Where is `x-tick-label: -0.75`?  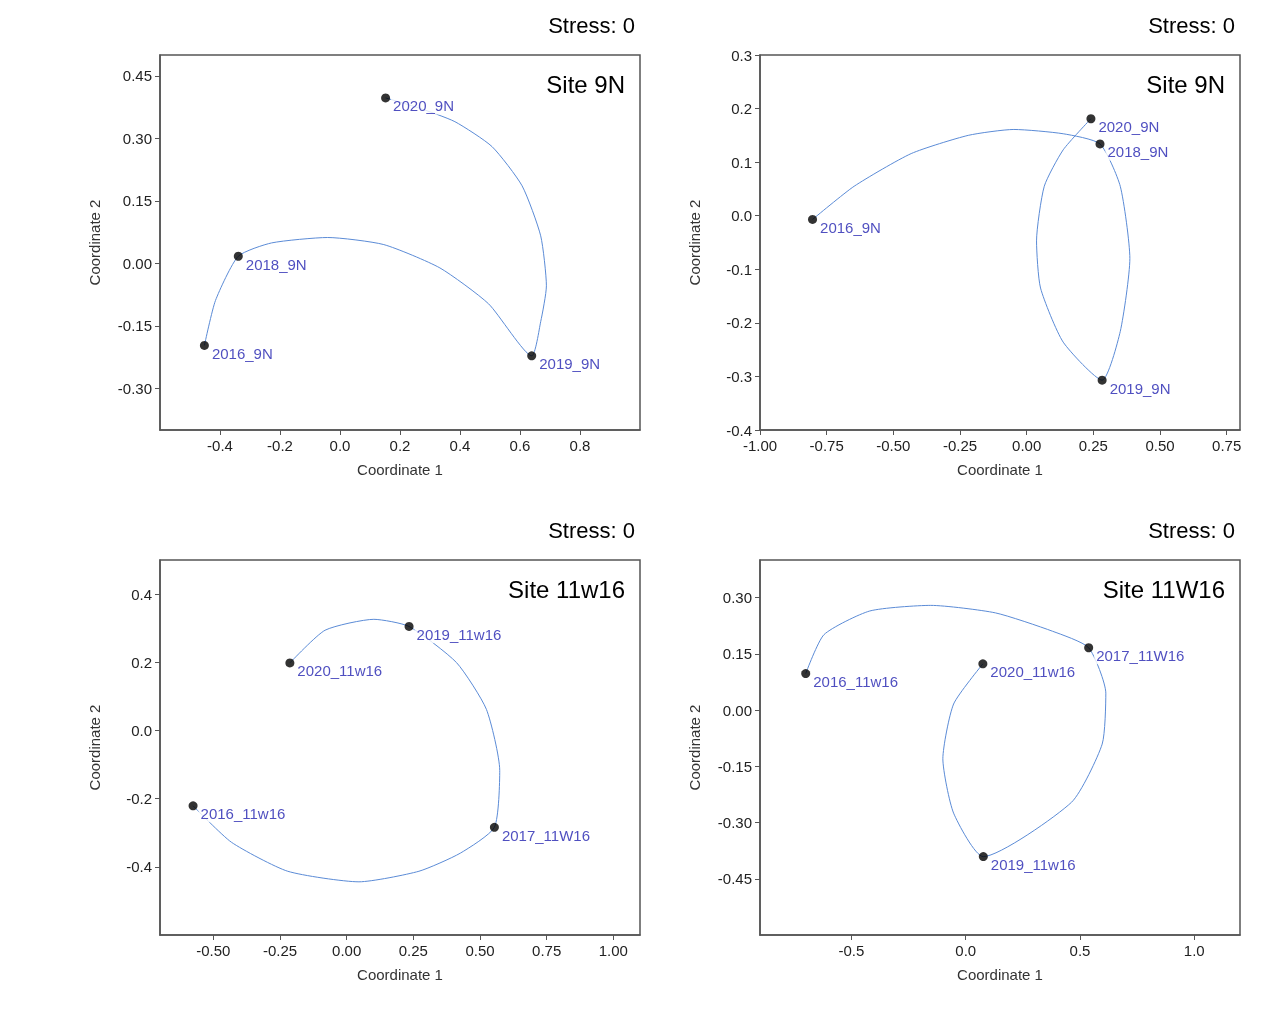
x-tick-label: -0.75 is located at coordinates (826, 445).